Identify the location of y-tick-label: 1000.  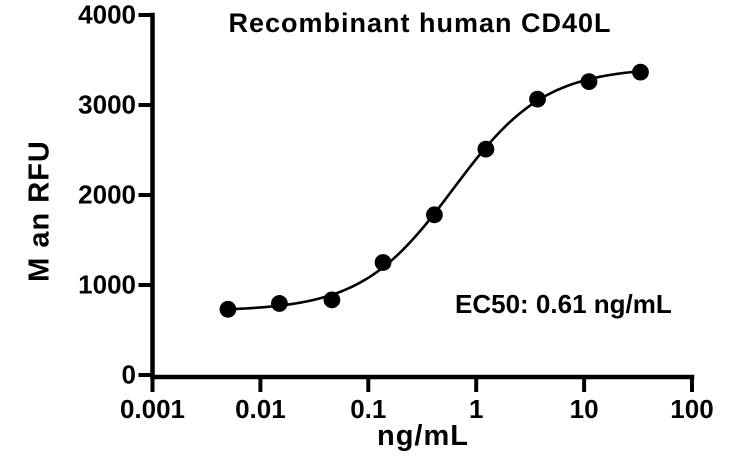
(107, 285).